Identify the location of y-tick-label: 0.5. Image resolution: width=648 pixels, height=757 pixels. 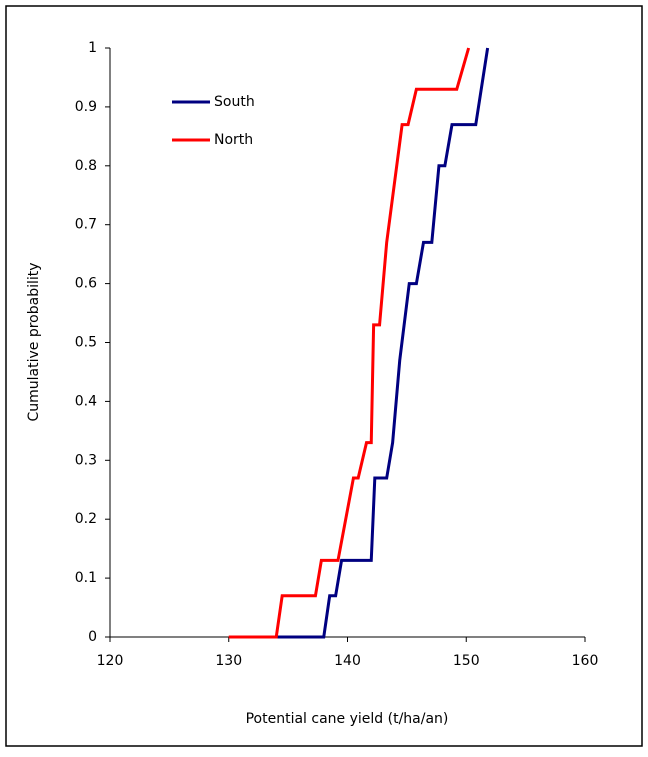
(86, 343).